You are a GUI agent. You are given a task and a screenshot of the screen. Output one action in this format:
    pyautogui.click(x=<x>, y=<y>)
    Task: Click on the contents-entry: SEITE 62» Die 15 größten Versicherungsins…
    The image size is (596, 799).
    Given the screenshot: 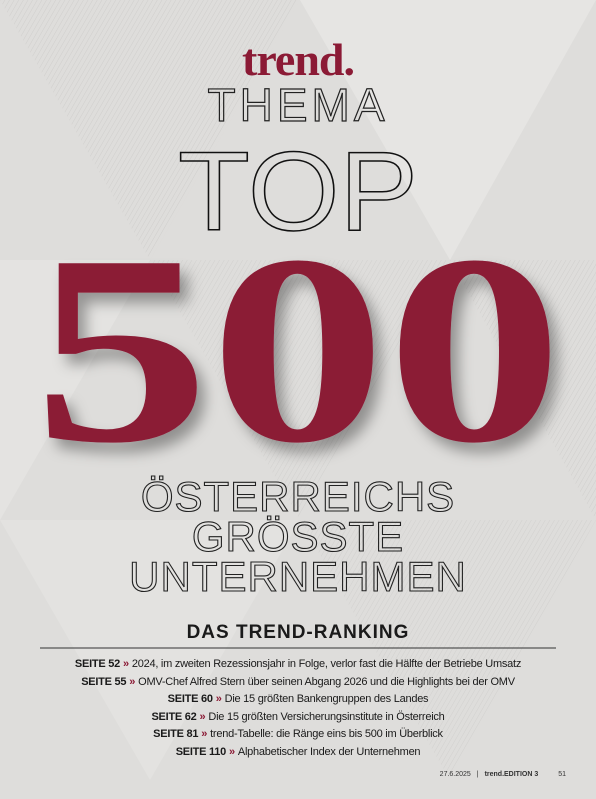 What is the action you would take?
    pyautogui.click(x=298, y=718)
    